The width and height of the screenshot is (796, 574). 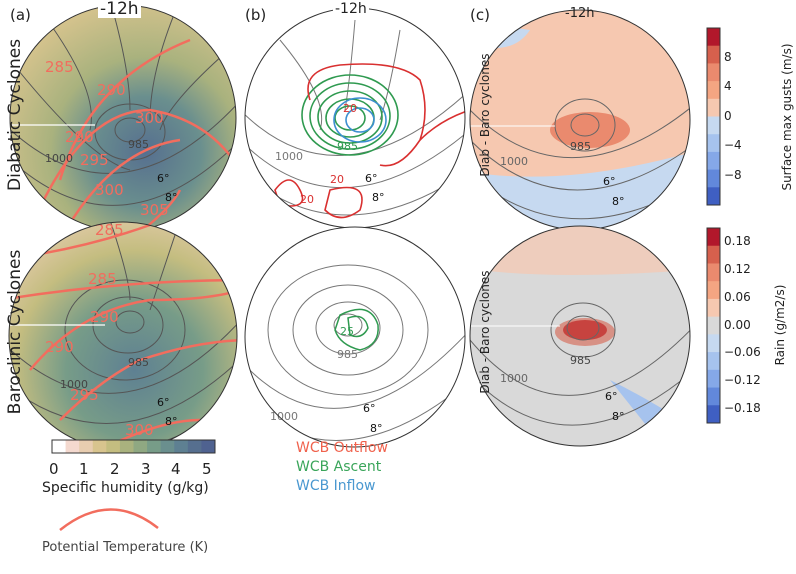 I want to click on theta-labels-a-top: 285 290 290 295 300 300 305, so click(x=107, y=138).